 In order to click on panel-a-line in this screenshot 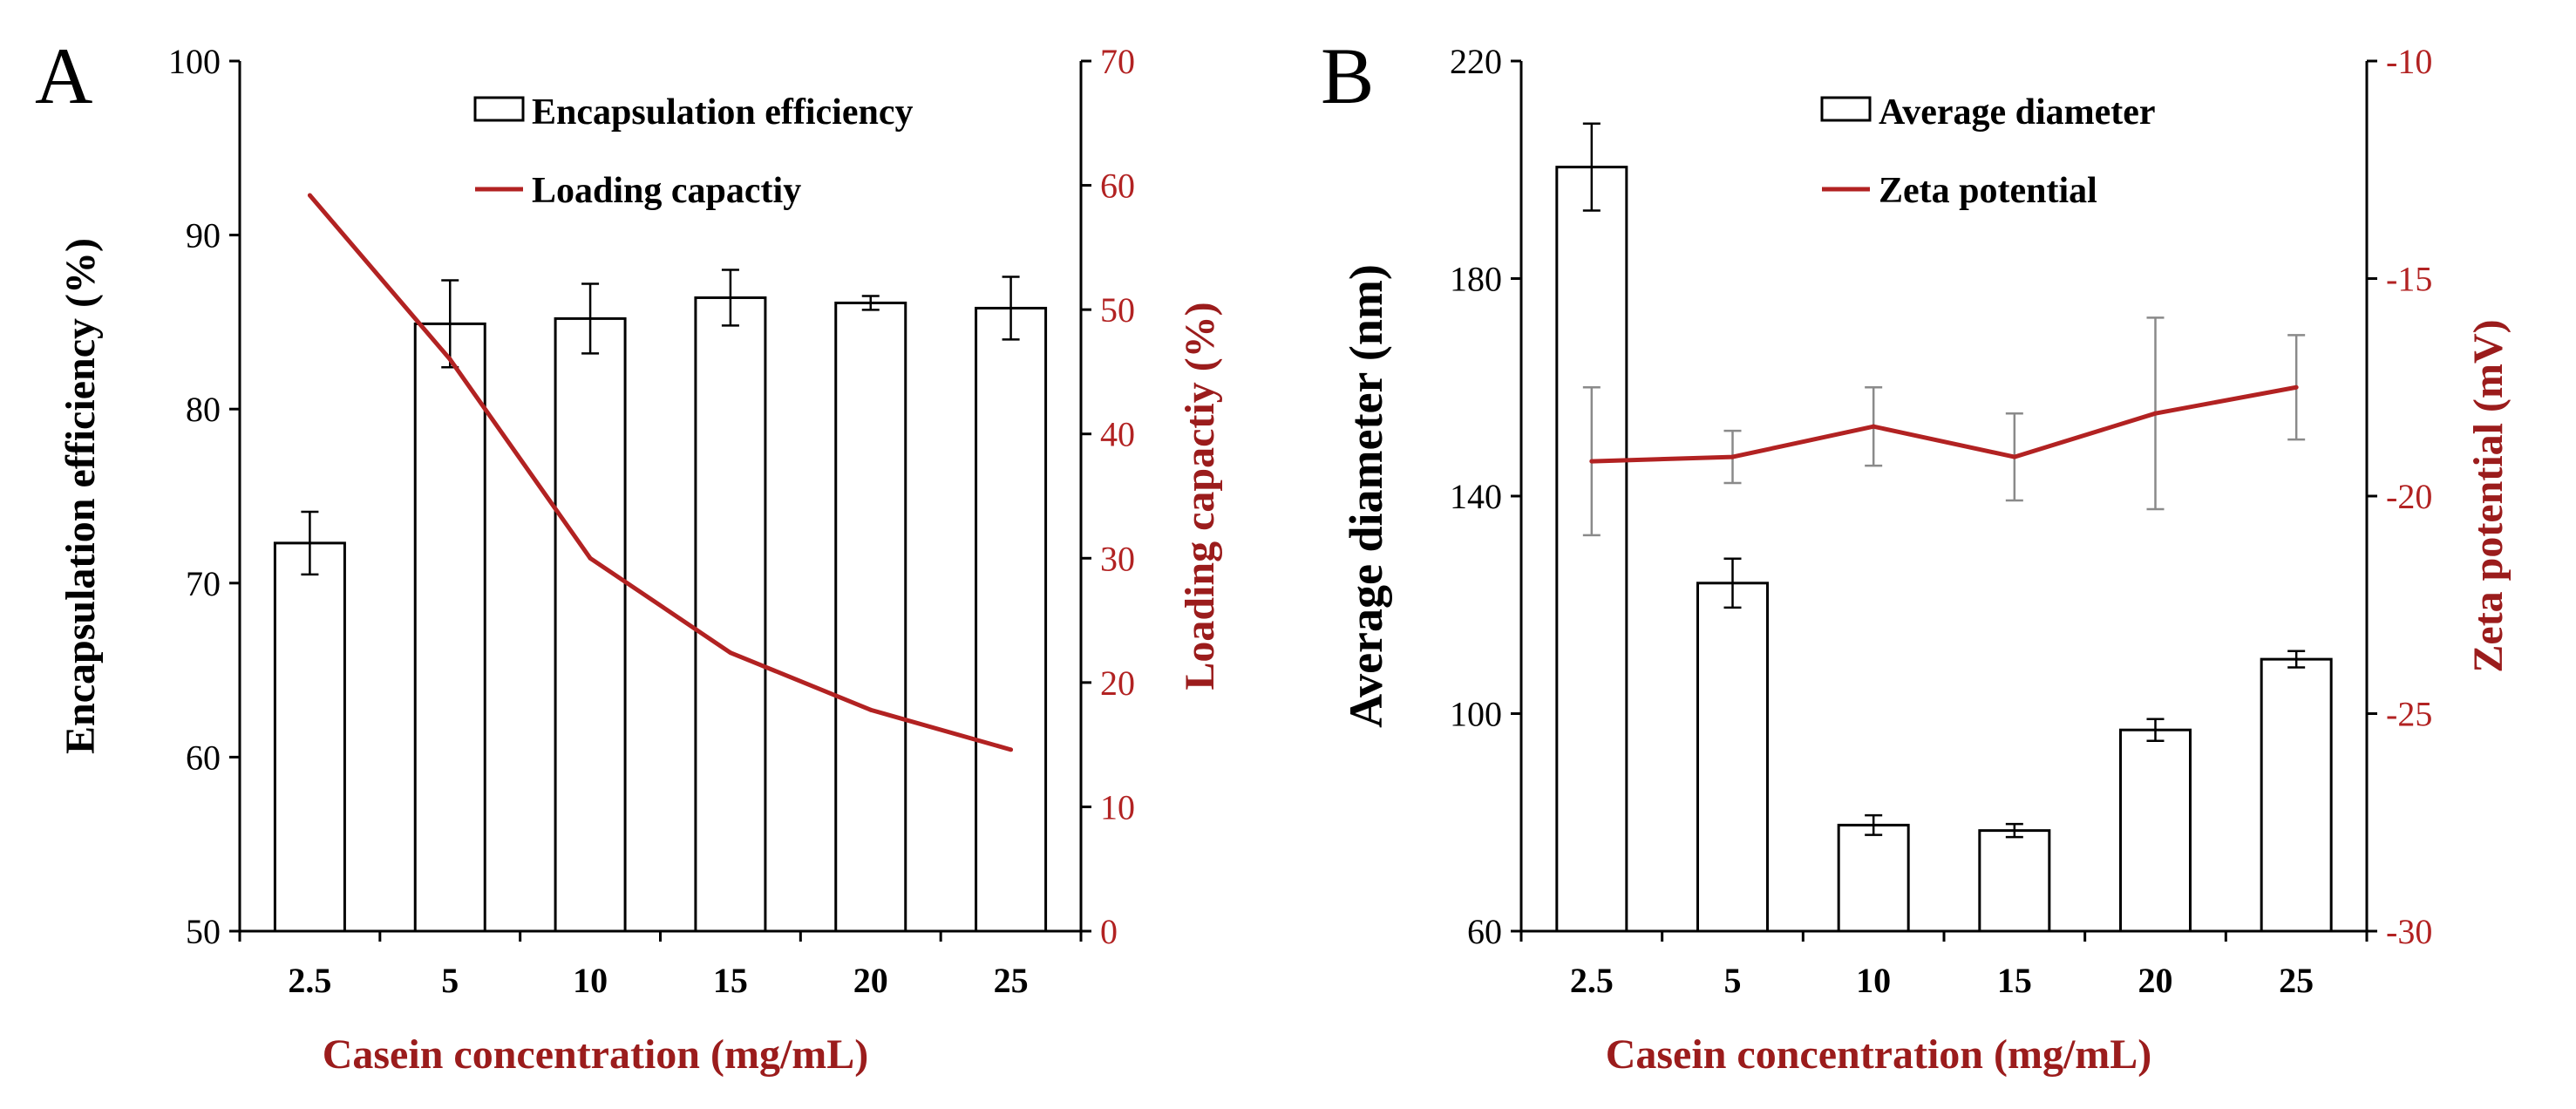, I will do `click(660, 472)`.